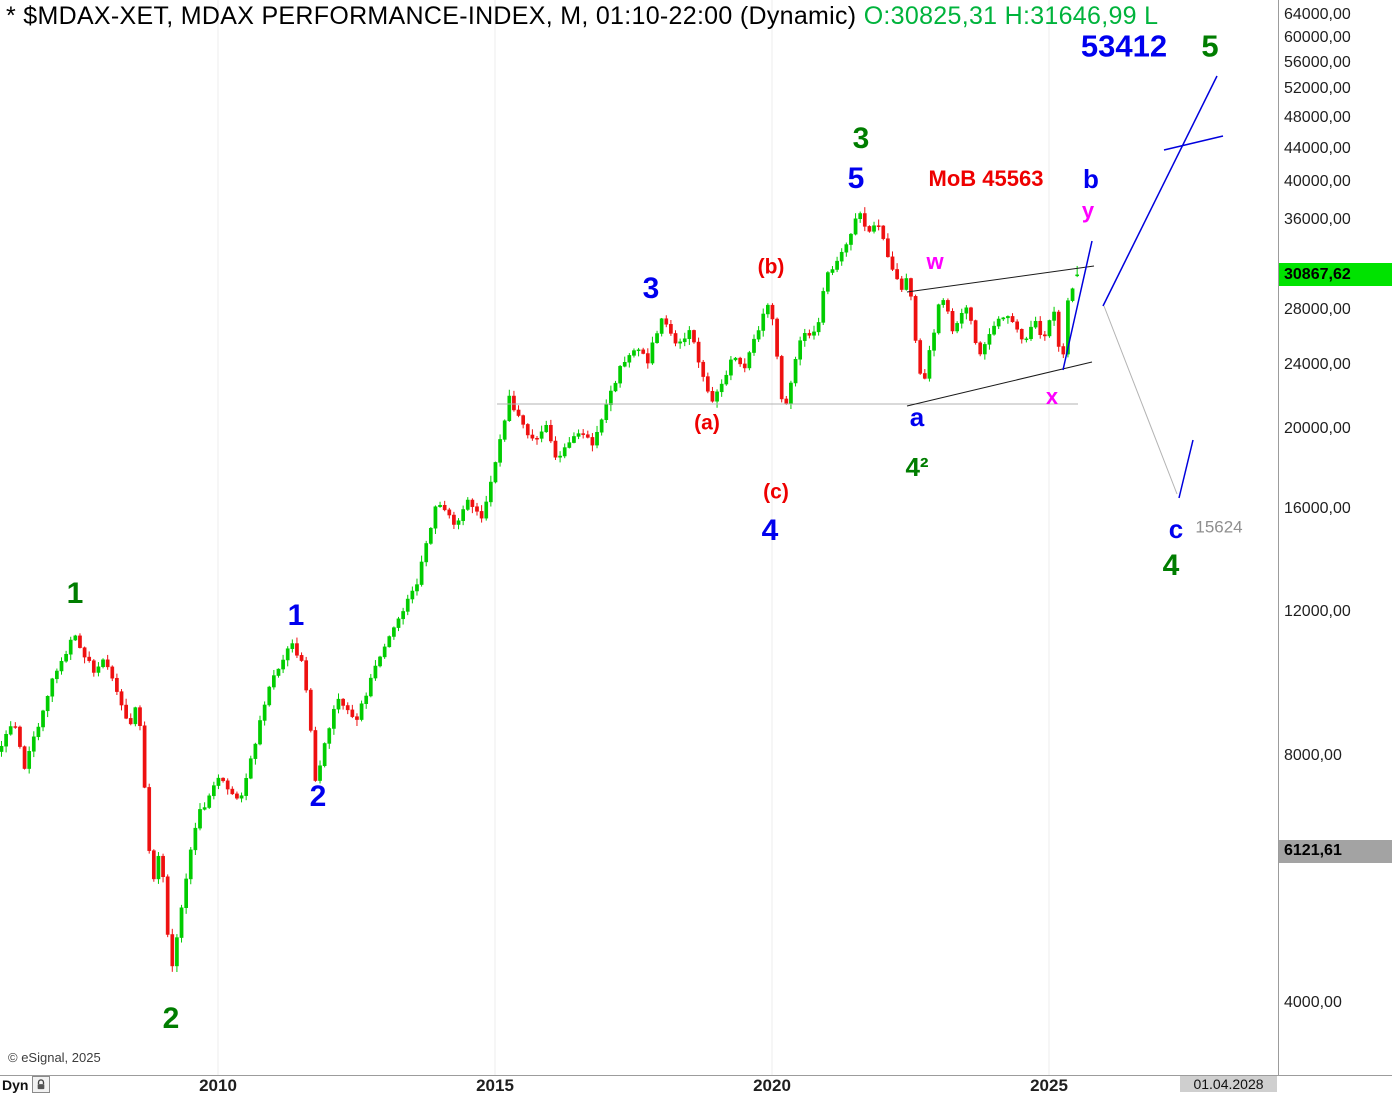 The width and height of the screenshot is (1392, 1094). What do you see at coordinates (1317, 182) in the screenshot?
I see `price-tick-40000: 40000,00` at bounding box center [1317, 182].